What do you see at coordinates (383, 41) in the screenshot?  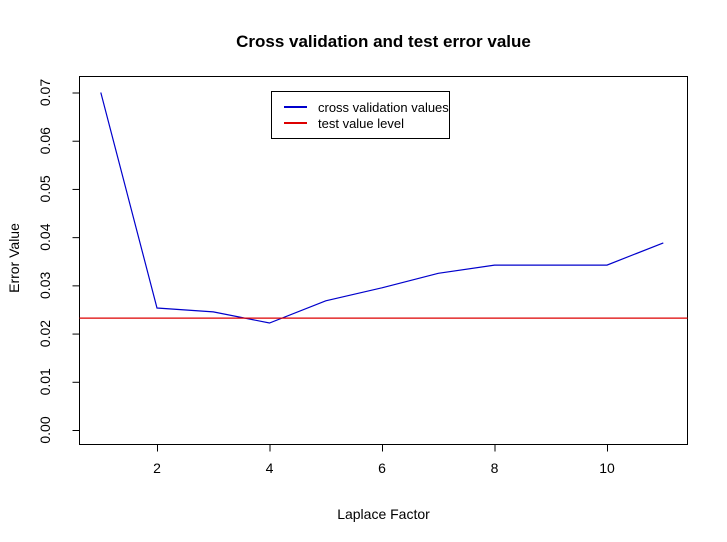 I see `chart-title: Cross validation and test error value` at bounding box center [383, 41].